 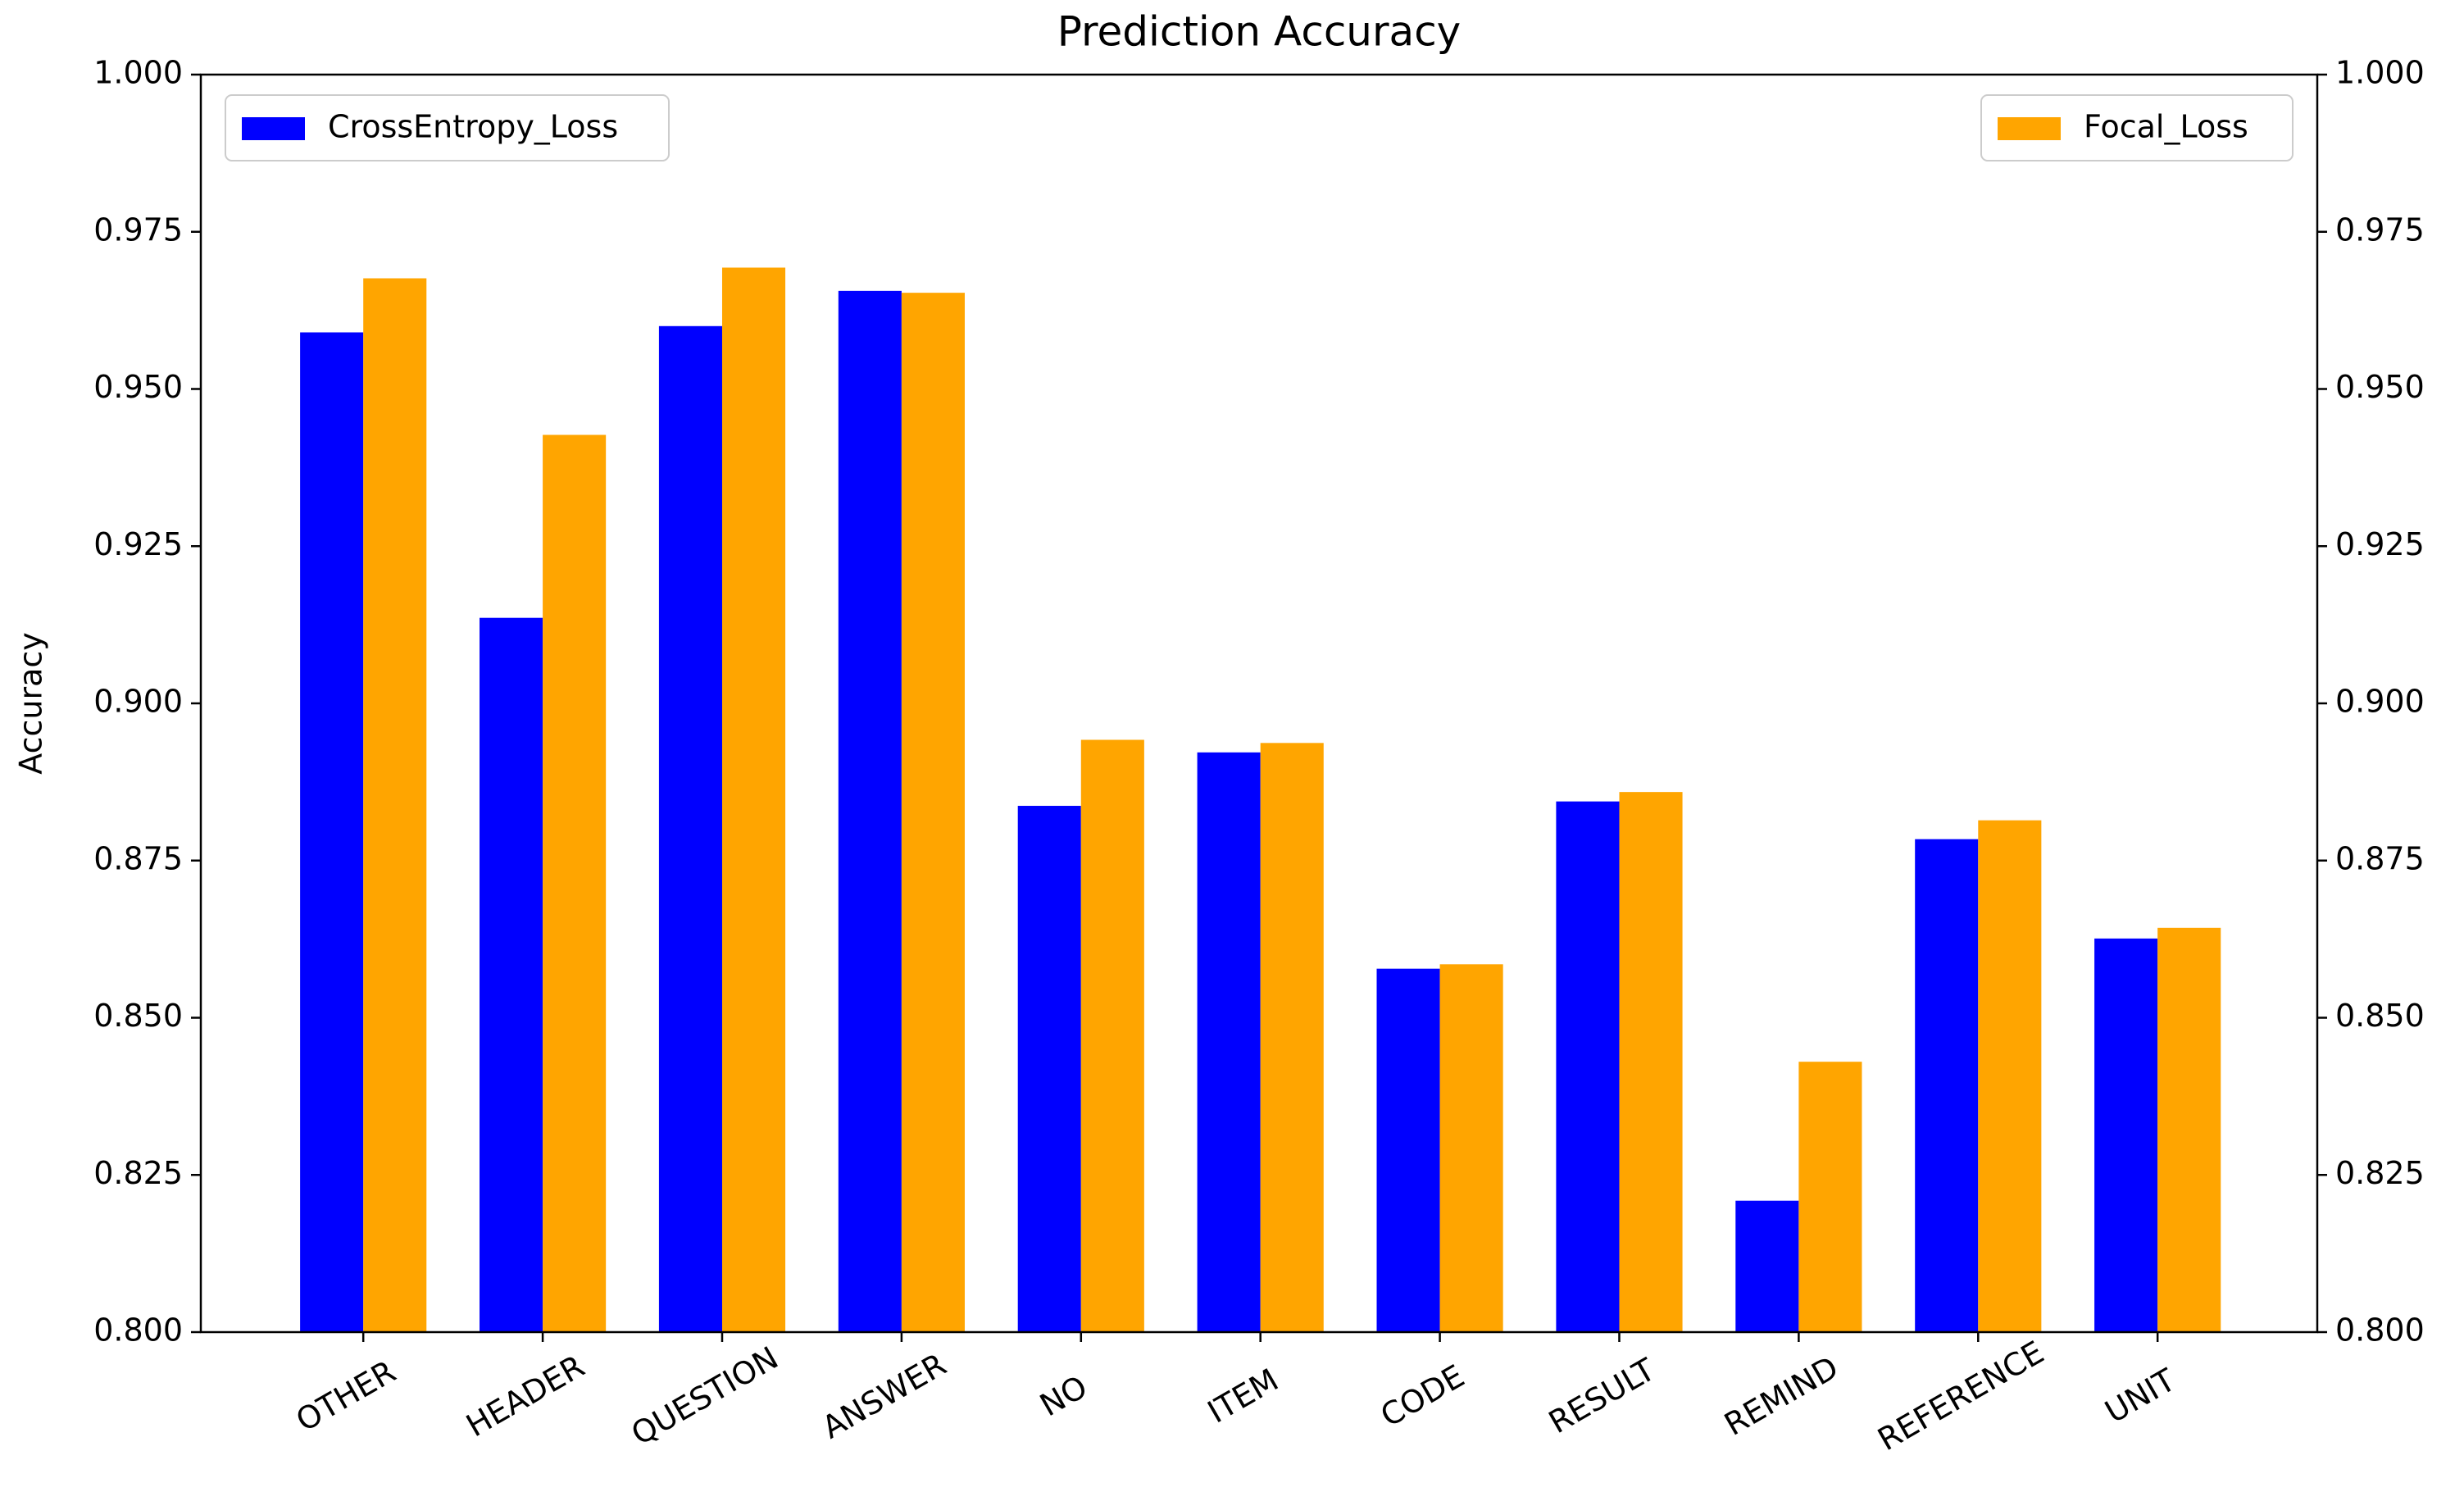 I want to click on x-tick-label: NO, so click(x=1063, y=1395).